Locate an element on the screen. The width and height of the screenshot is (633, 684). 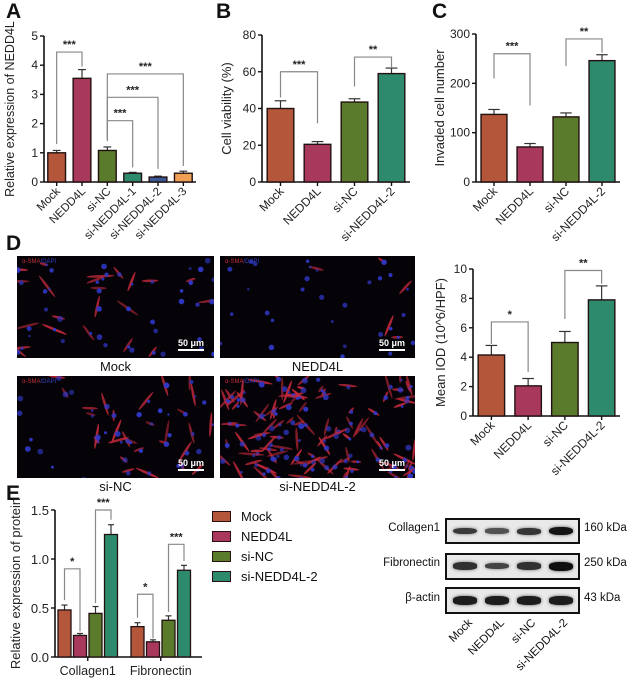
svg-text: 80 is located at coordinates (250, 35).